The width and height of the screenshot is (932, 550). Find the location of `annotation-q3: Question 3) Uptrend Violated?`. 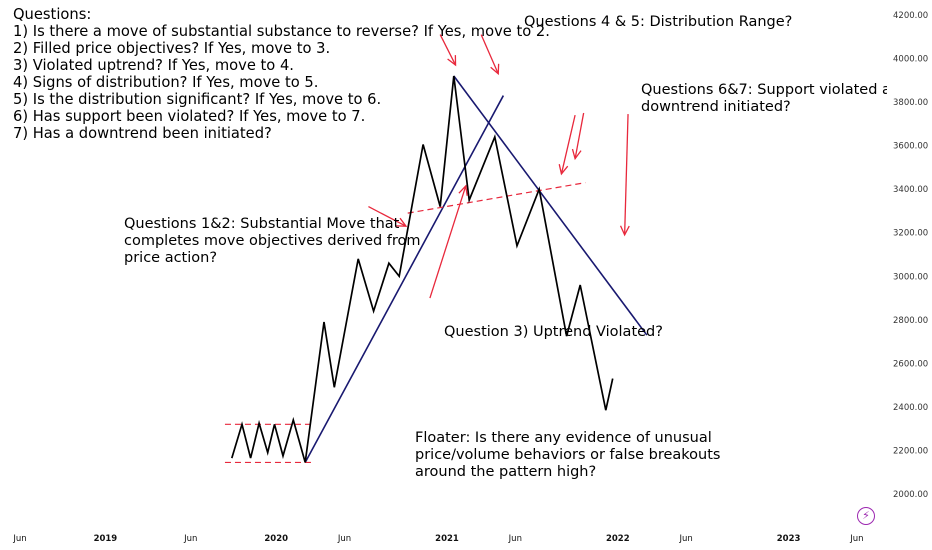

annotation-q3: Question 3) Uptrend Violated? is located at coordinates (553, 332).